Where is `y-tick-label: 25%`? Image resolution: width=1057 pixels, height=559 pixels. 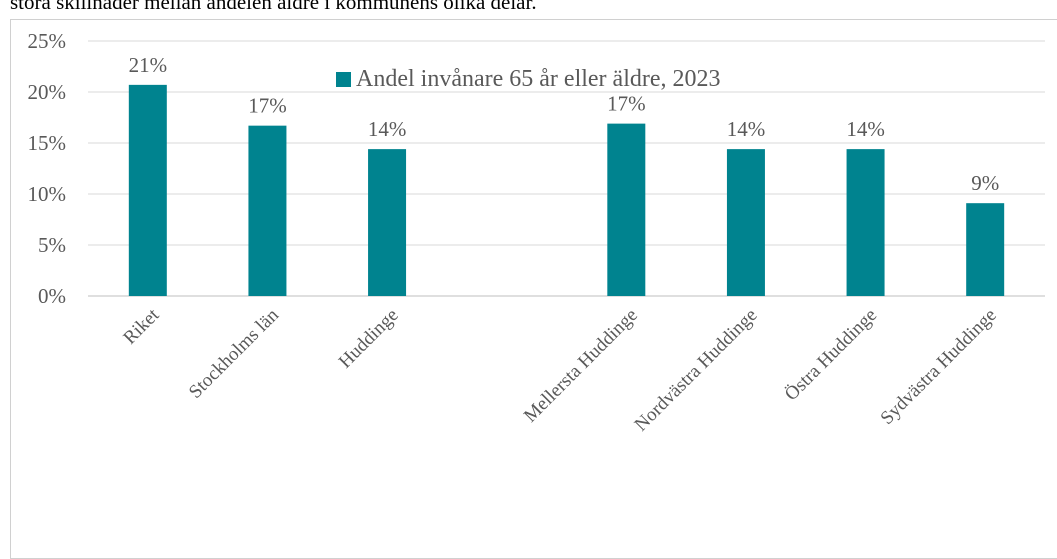 y-tick-label: 25% is located at coordinates (47, 41).